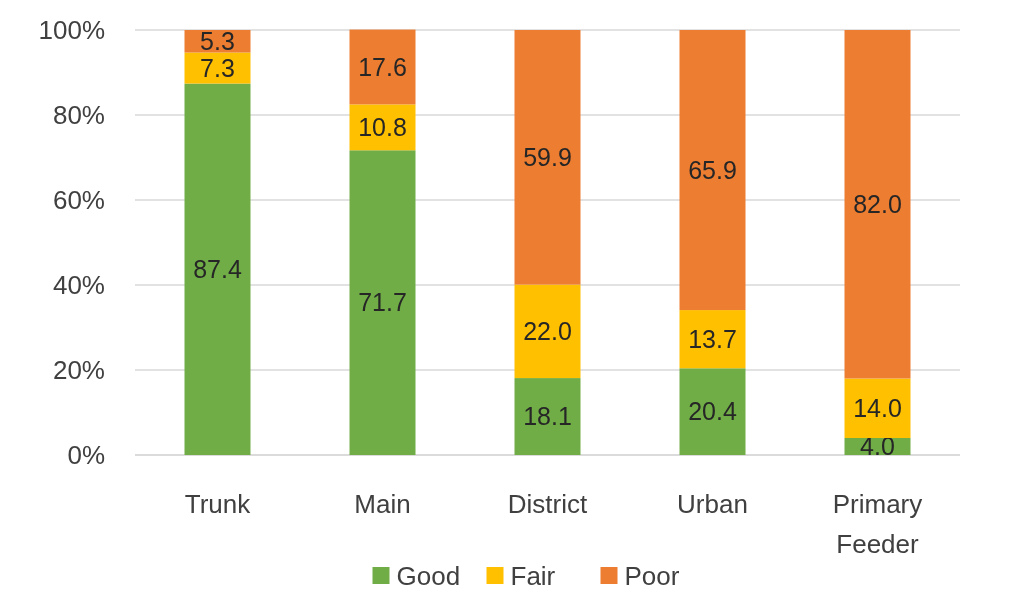 The width and height of the screenshot is (1010, 597). Describe the element at coordinates (382, 504) in the screenshot. I see `x-tick-label: Main` at that location.